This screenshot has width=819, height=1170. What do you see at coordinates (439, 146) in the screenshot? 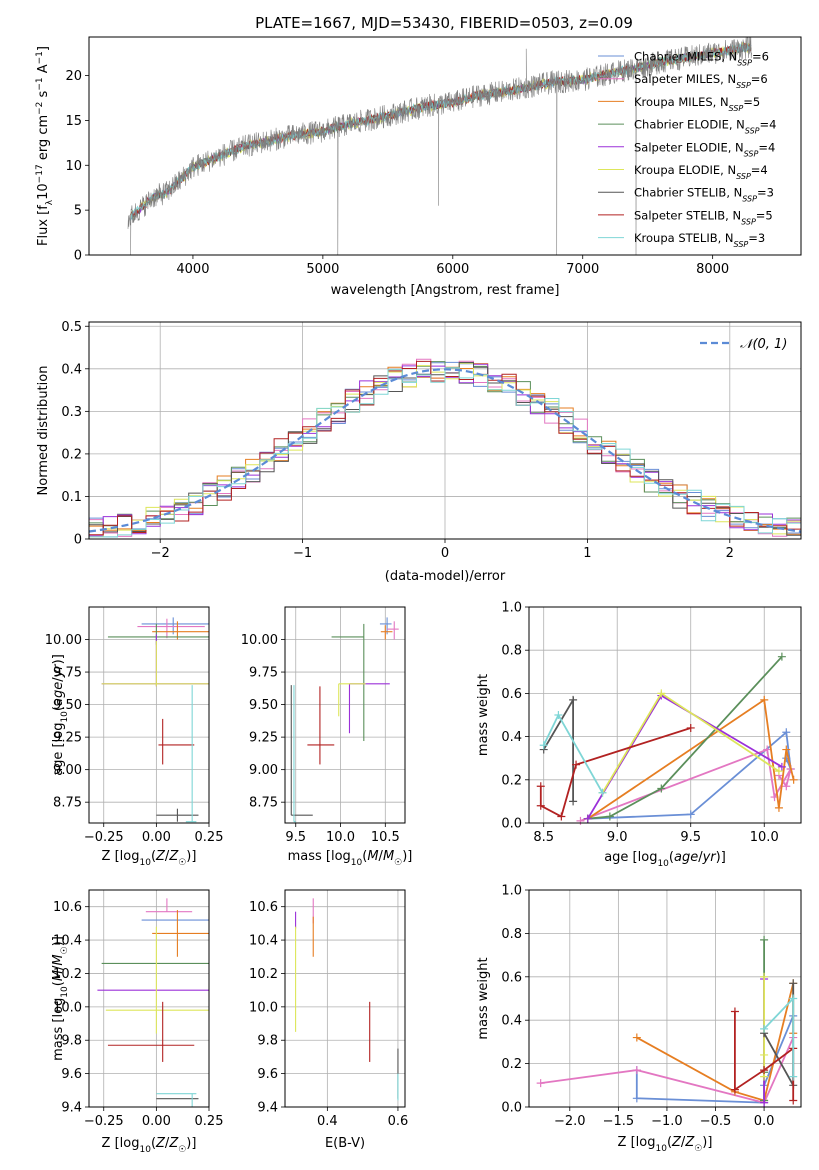
I see `data-curve` at bounding box center [439, 146].